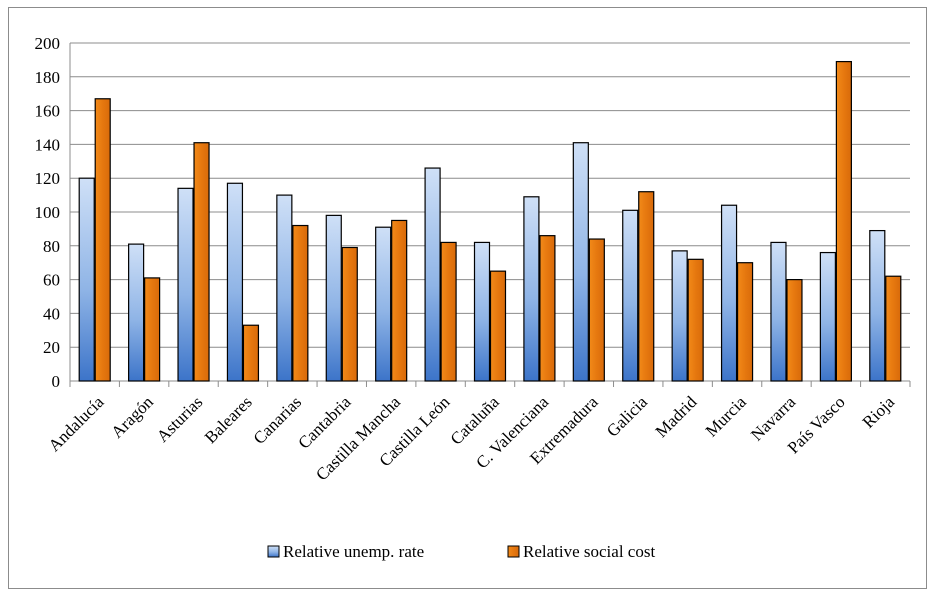 The width and height of the screenshot is (932, 596). Describe the element at coordinates (48, 77) in the screenshot. I see `y-tick-label: 180` at that location.